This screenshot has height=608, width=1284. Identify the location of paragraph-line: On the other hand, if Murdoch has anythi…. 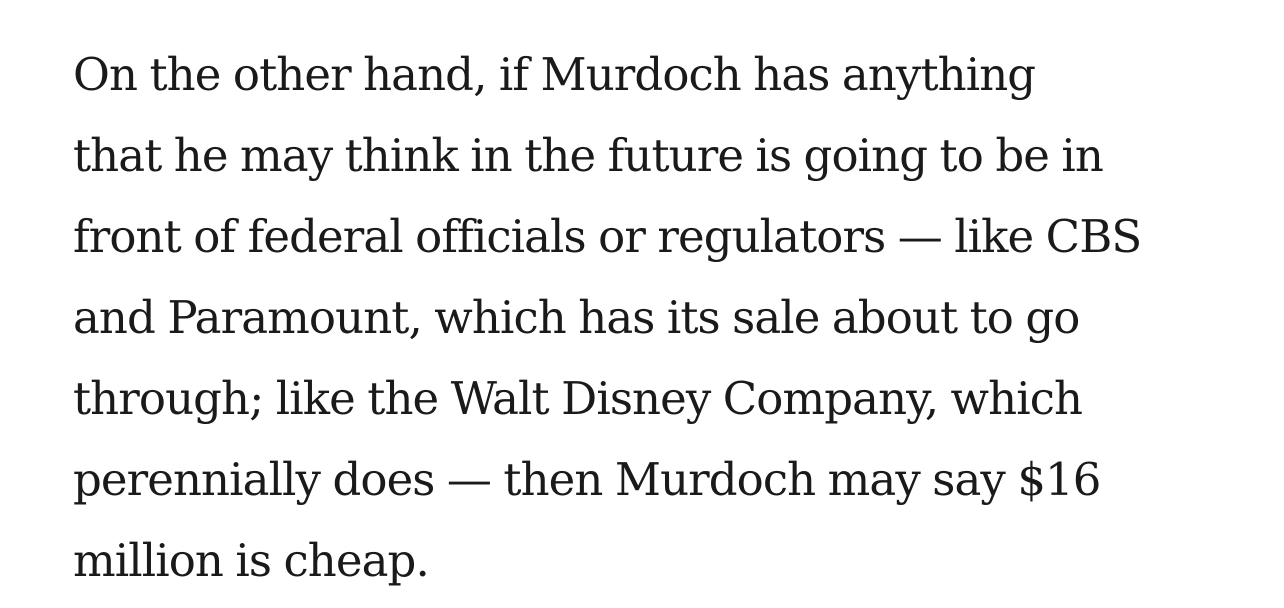
(554, 74).